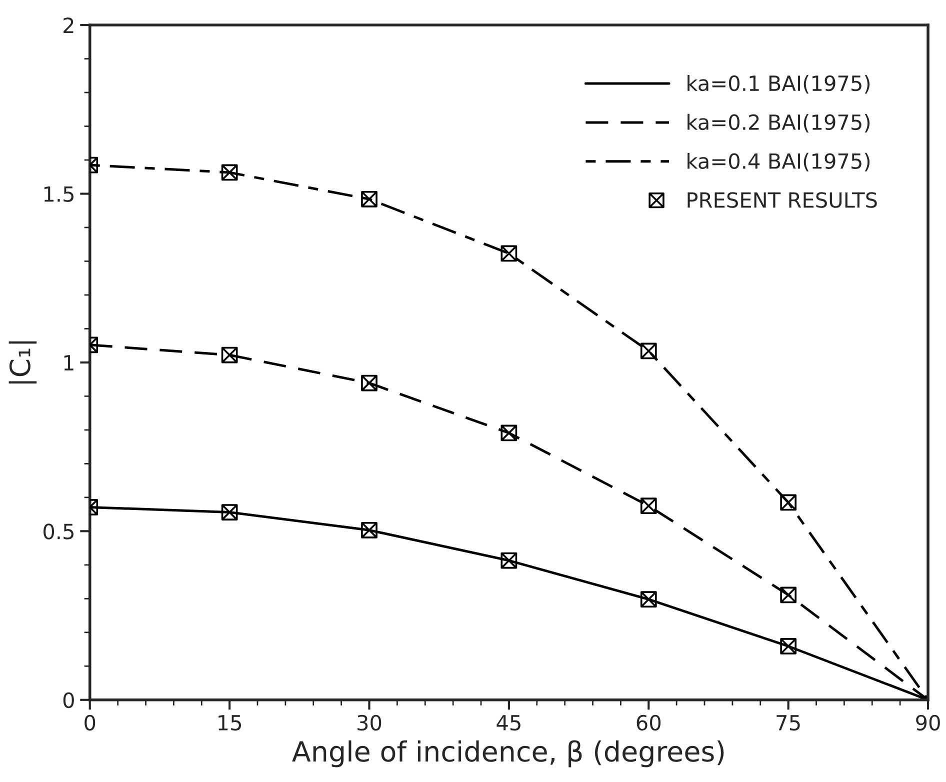  What do you see at coordinates (59, 194) in the screenshot?
I see `y-tick-label: 1.5` at bounding box center [59, 194].